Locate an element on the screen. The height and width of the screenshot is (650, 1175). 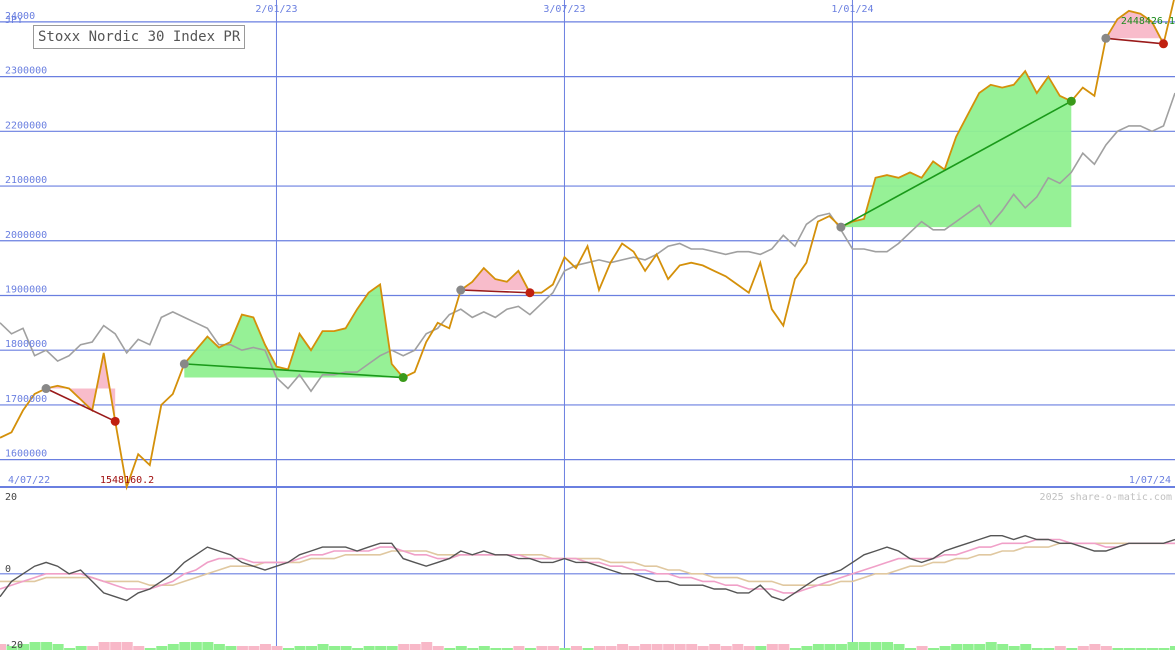
y-tick-label: 2300000 is located at coordinates (26, 71).